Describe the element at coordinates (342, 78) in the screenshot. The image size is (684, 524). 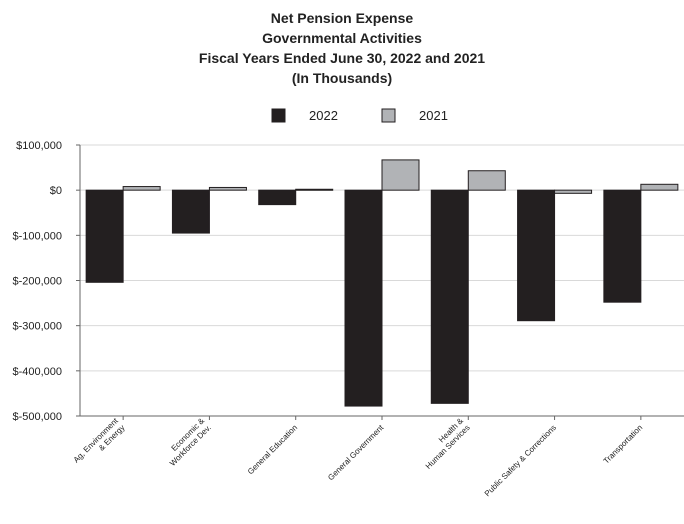
I see `chart-title-line-4: (In Thousands)` at that location.